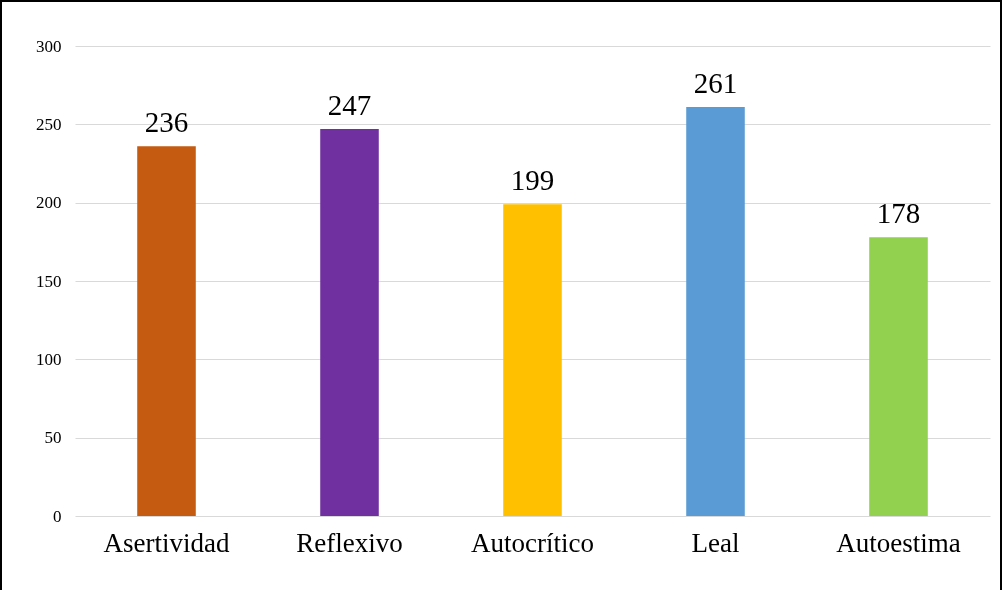  What do you see at coordinates (49, 281) in the screenshot?
I see `y-tick-label: 150` at bounding box center [49, 281].